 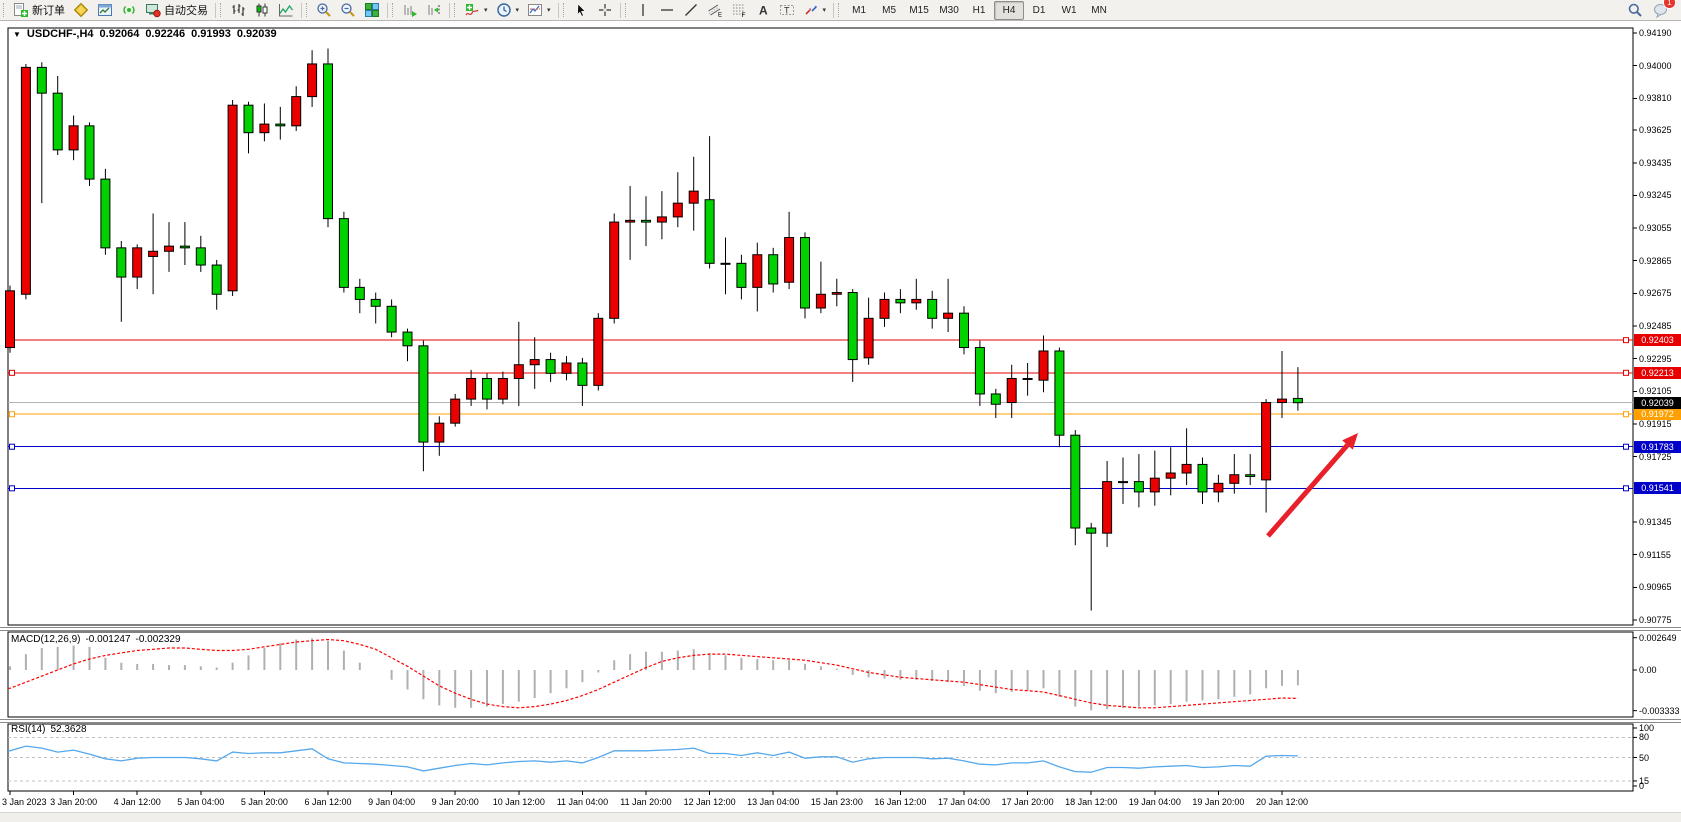 I want to click on macd-pane, so click(x=820, y=674).